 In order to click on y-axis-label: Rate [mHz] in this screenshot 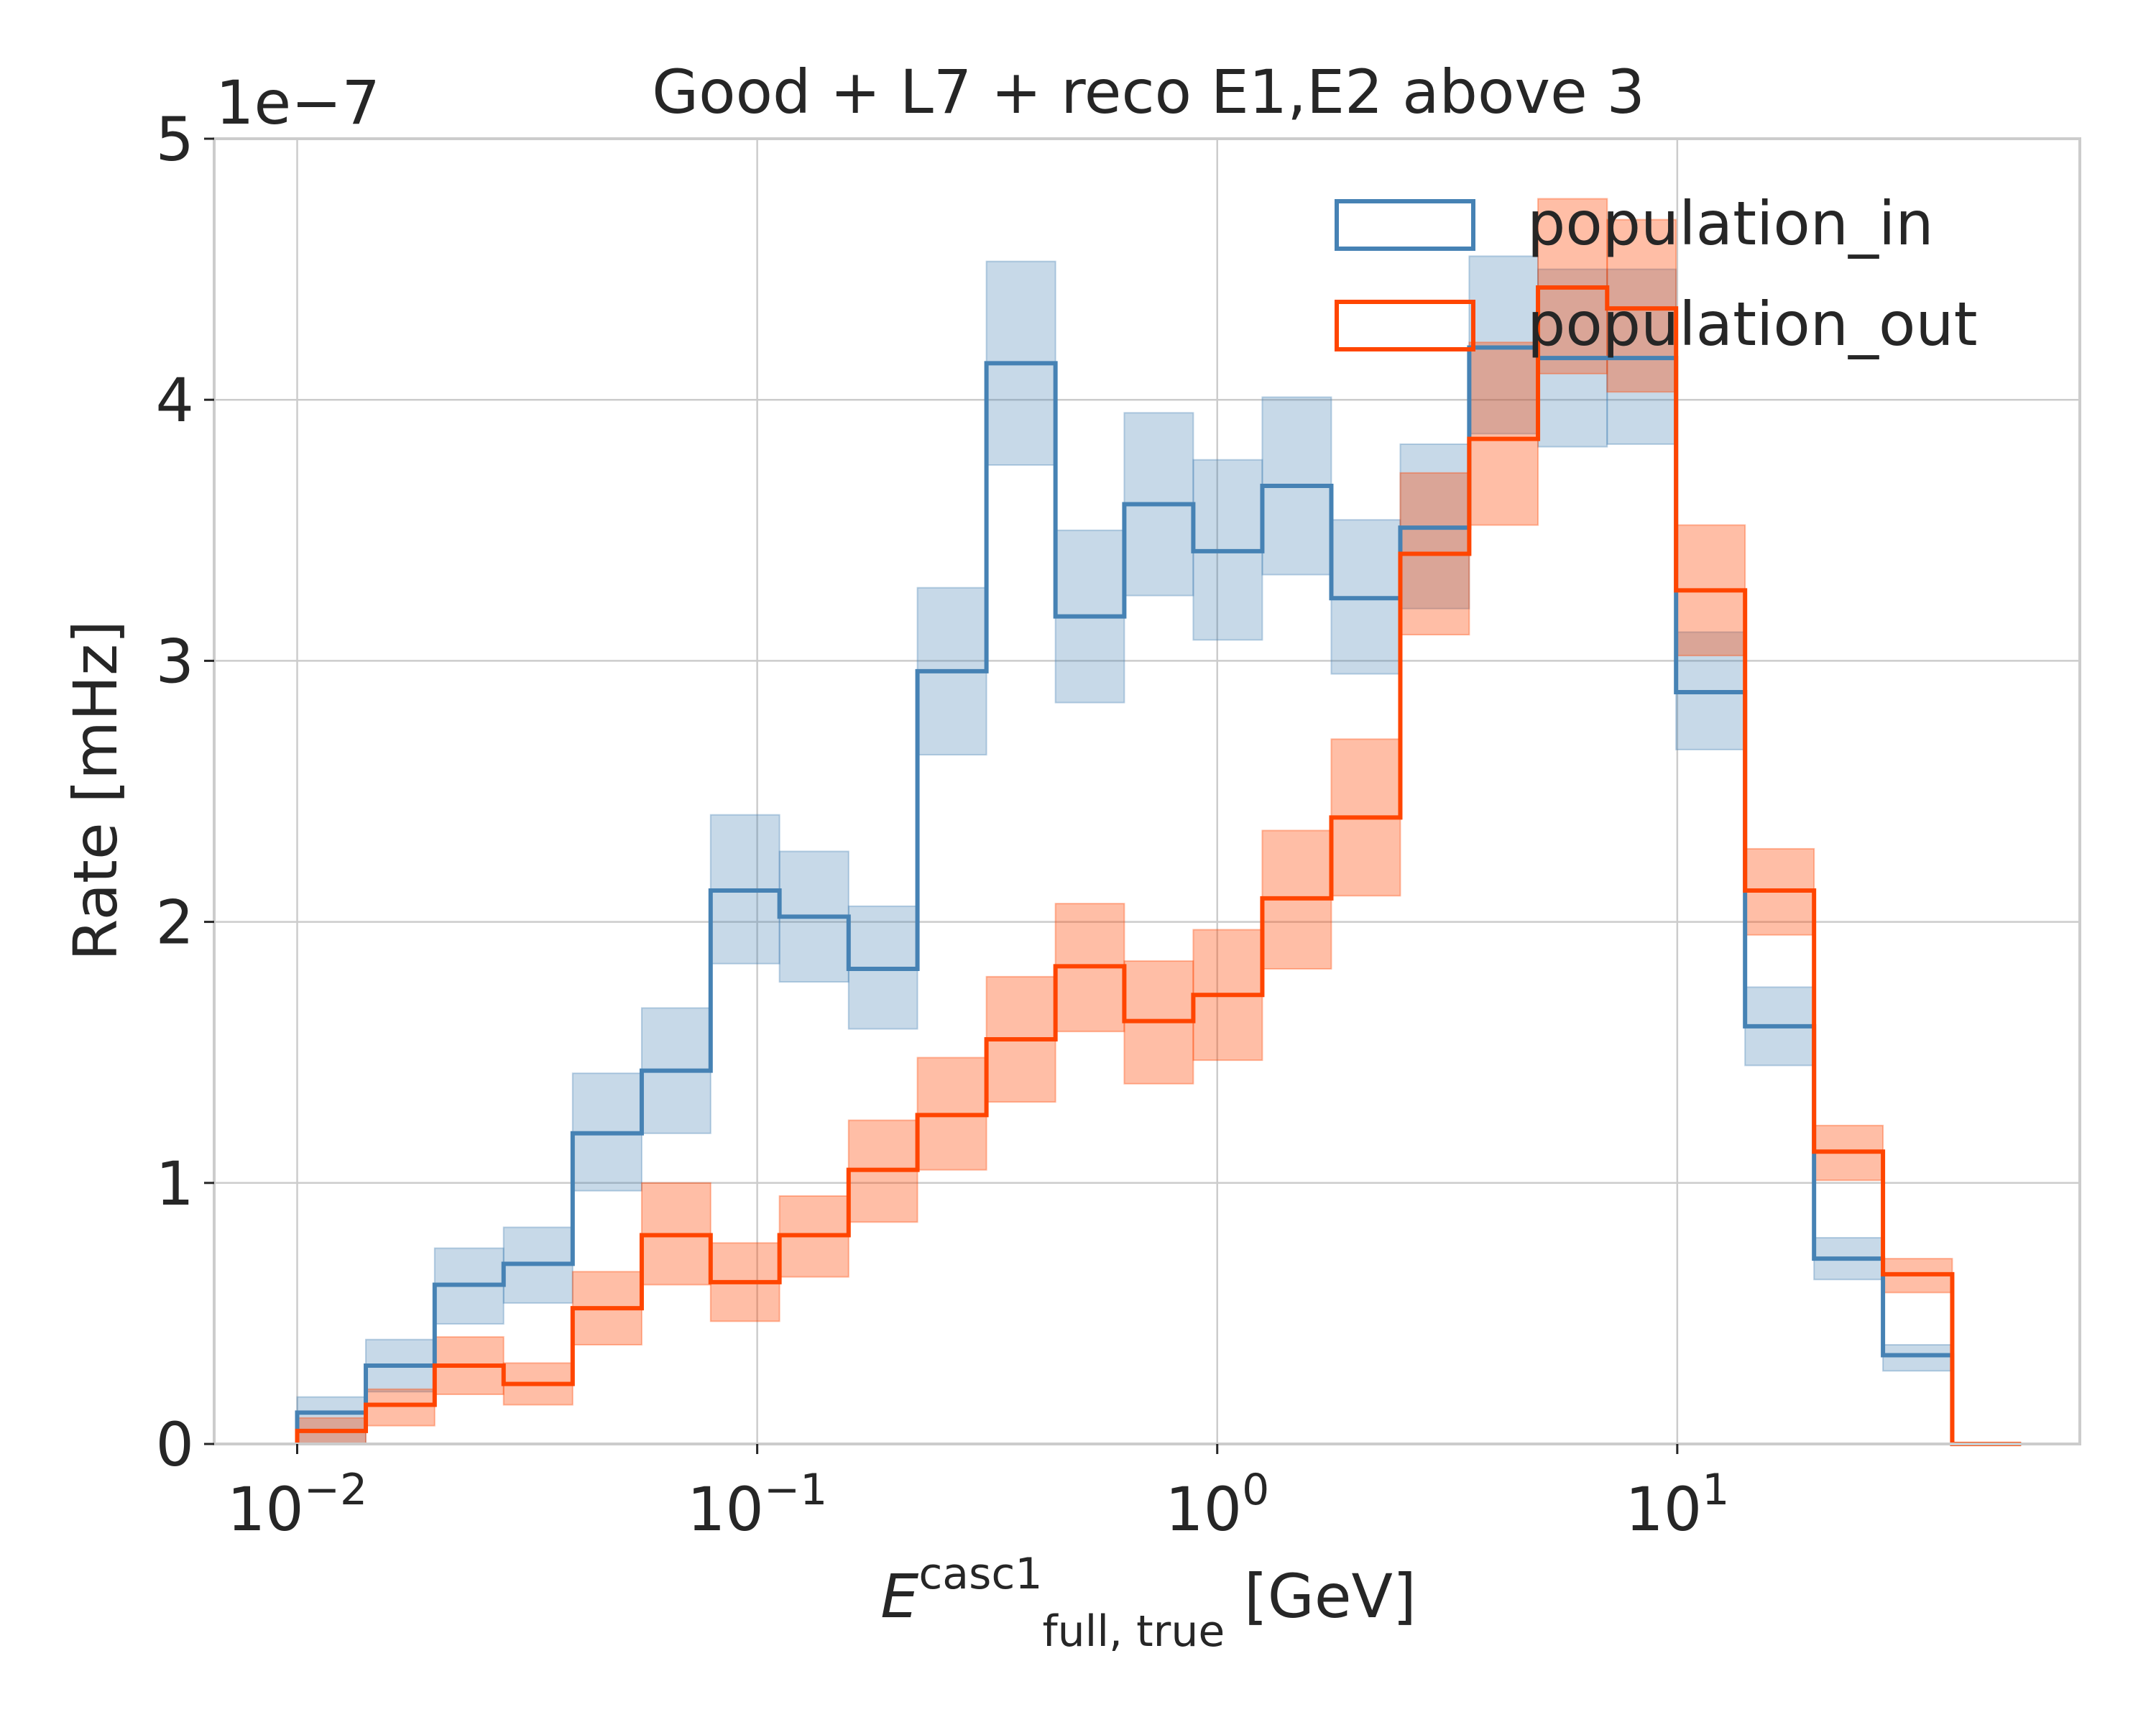, I will do `click(96, 790)`.